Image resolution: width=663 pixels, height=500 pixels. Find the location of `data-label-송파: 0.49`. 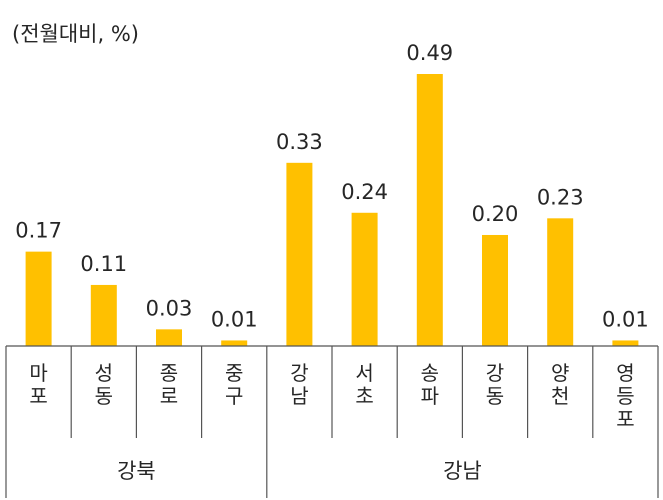

data-label-송파: 0.49 is located at coordinates (429, 53).